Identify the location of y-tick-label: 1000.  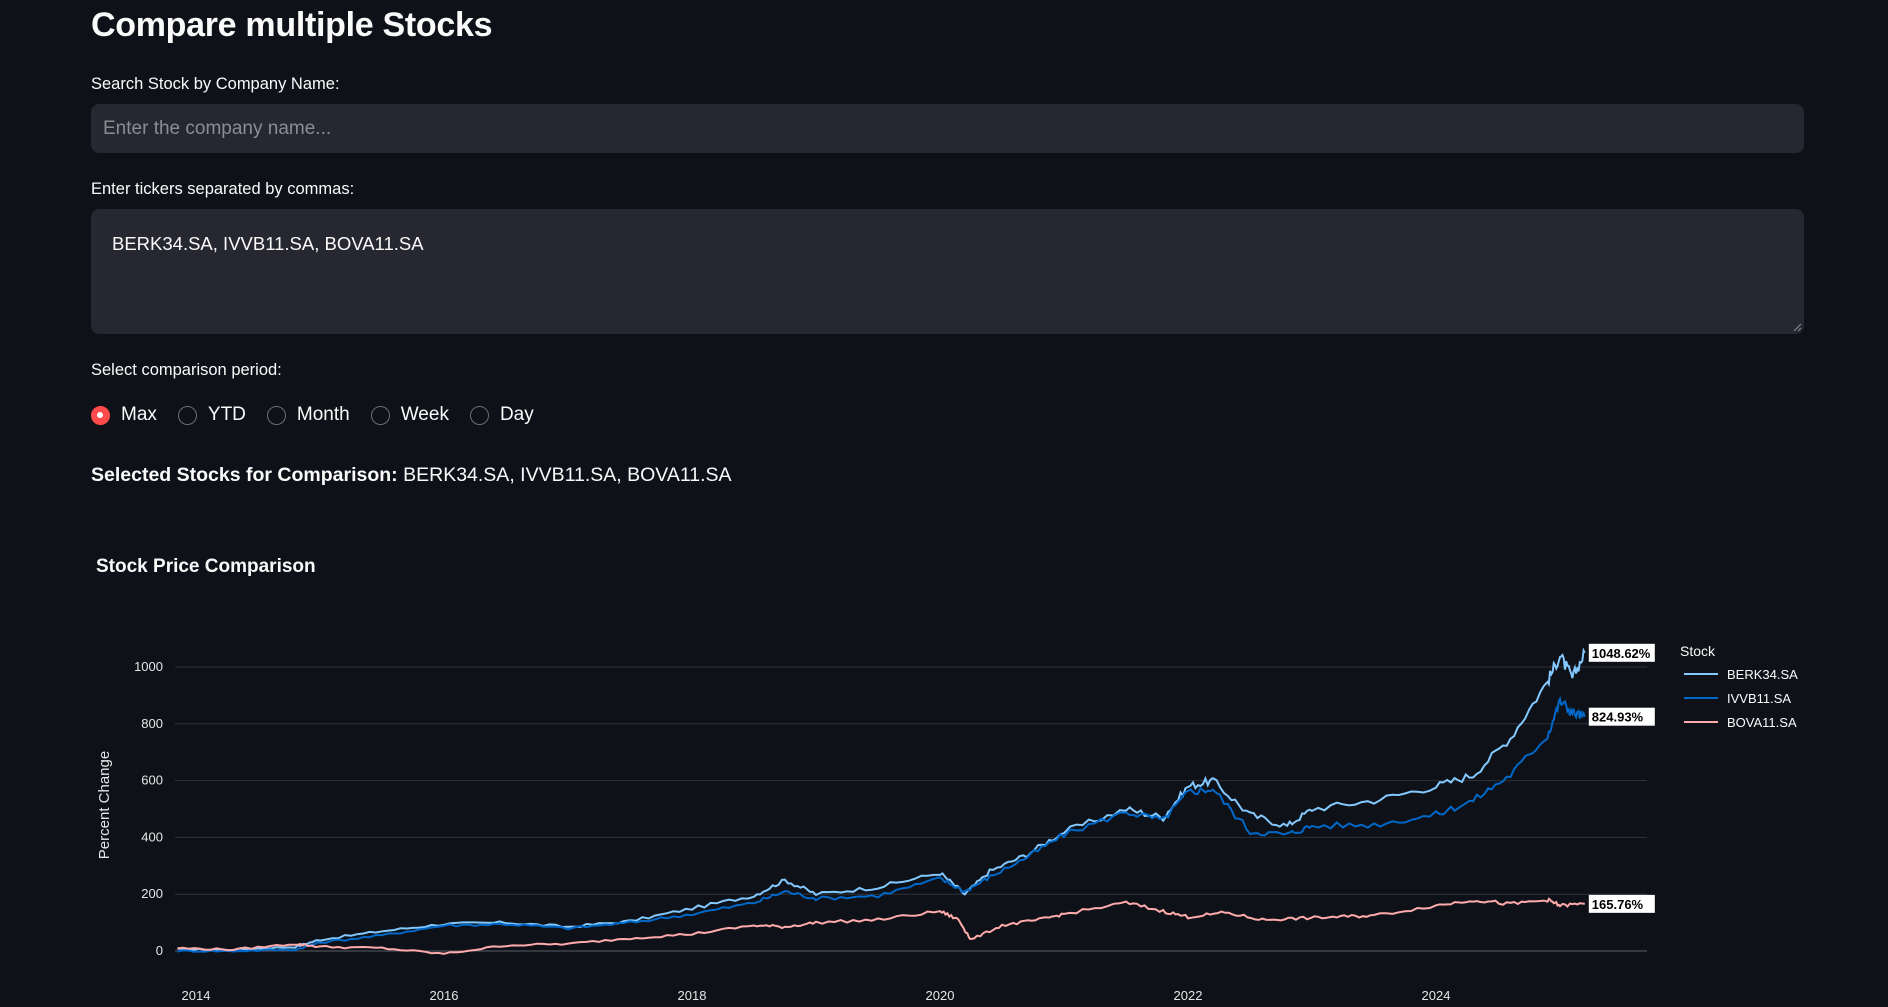
(148, 666).